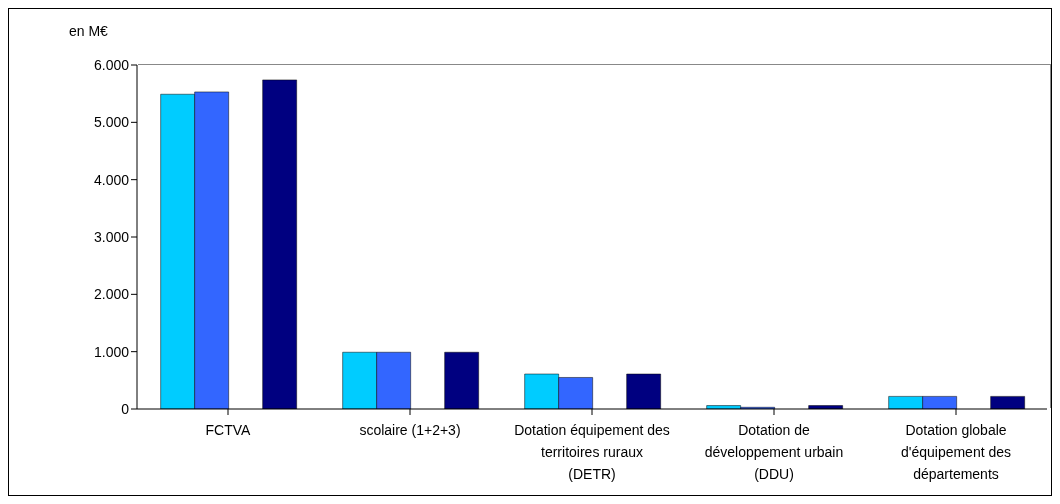 The width and height of the screenshot is (1060, 504). What do you see at coordinates (774, 451) in the screenshot?
I see `x-tick-label: Dotation de développement urbain (DDU)` at bounding box center [774, 451].